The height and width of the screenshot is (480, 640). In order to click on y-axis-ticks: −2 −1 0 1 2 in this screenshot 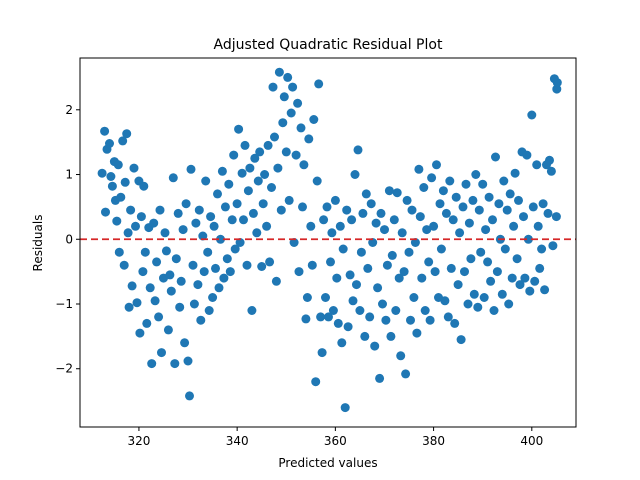, I will do `click(67, 239)`.